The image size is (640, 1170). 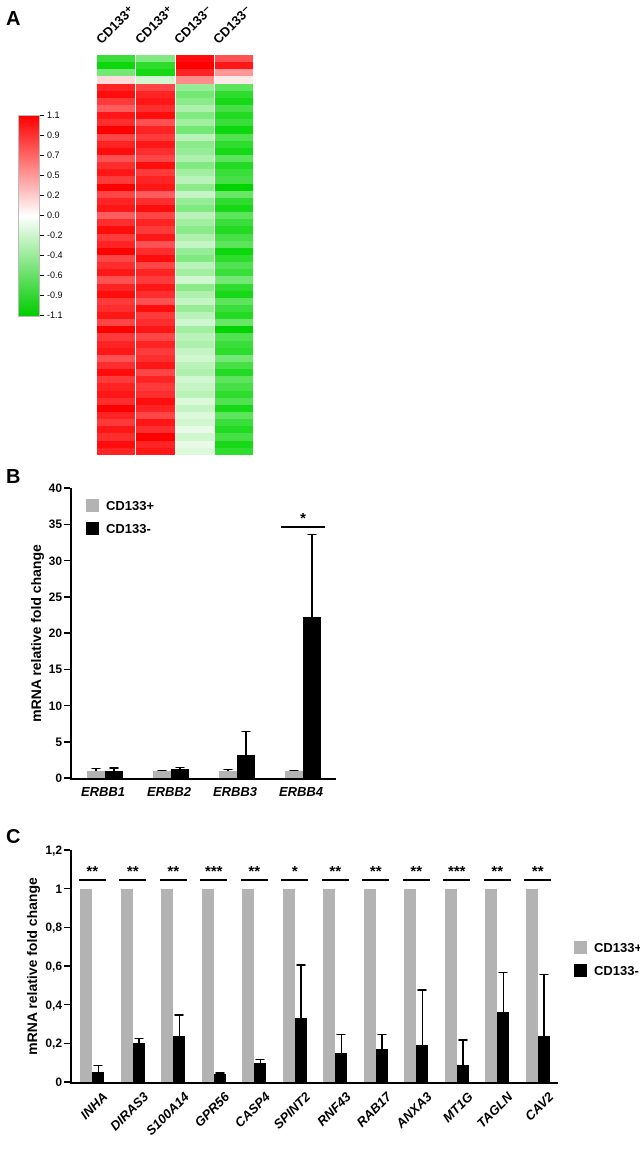 I want to click on category-label: RNF43, so click(x=334, y=1109).